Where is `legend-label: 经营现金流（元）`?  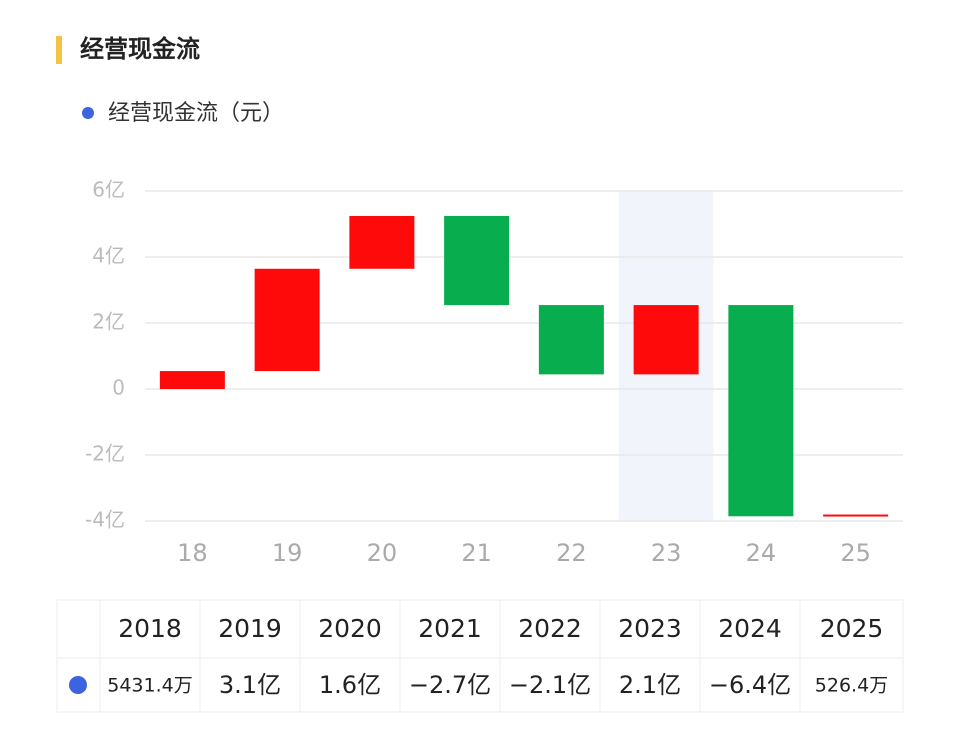 legend-label: 经营现金流（元） is located at coordinates (196, 113).